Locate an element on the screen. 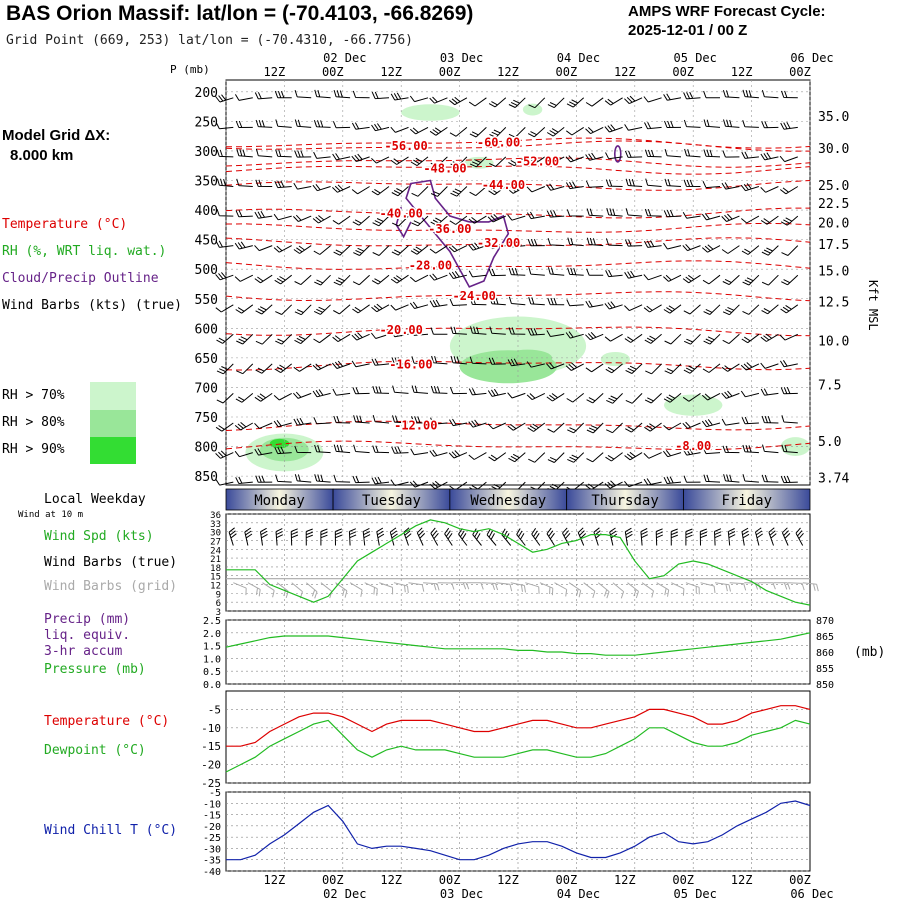 The height and width of the screenshot is (900, 900). panel-tick-label: -5 is located at coordinates (214, 709).